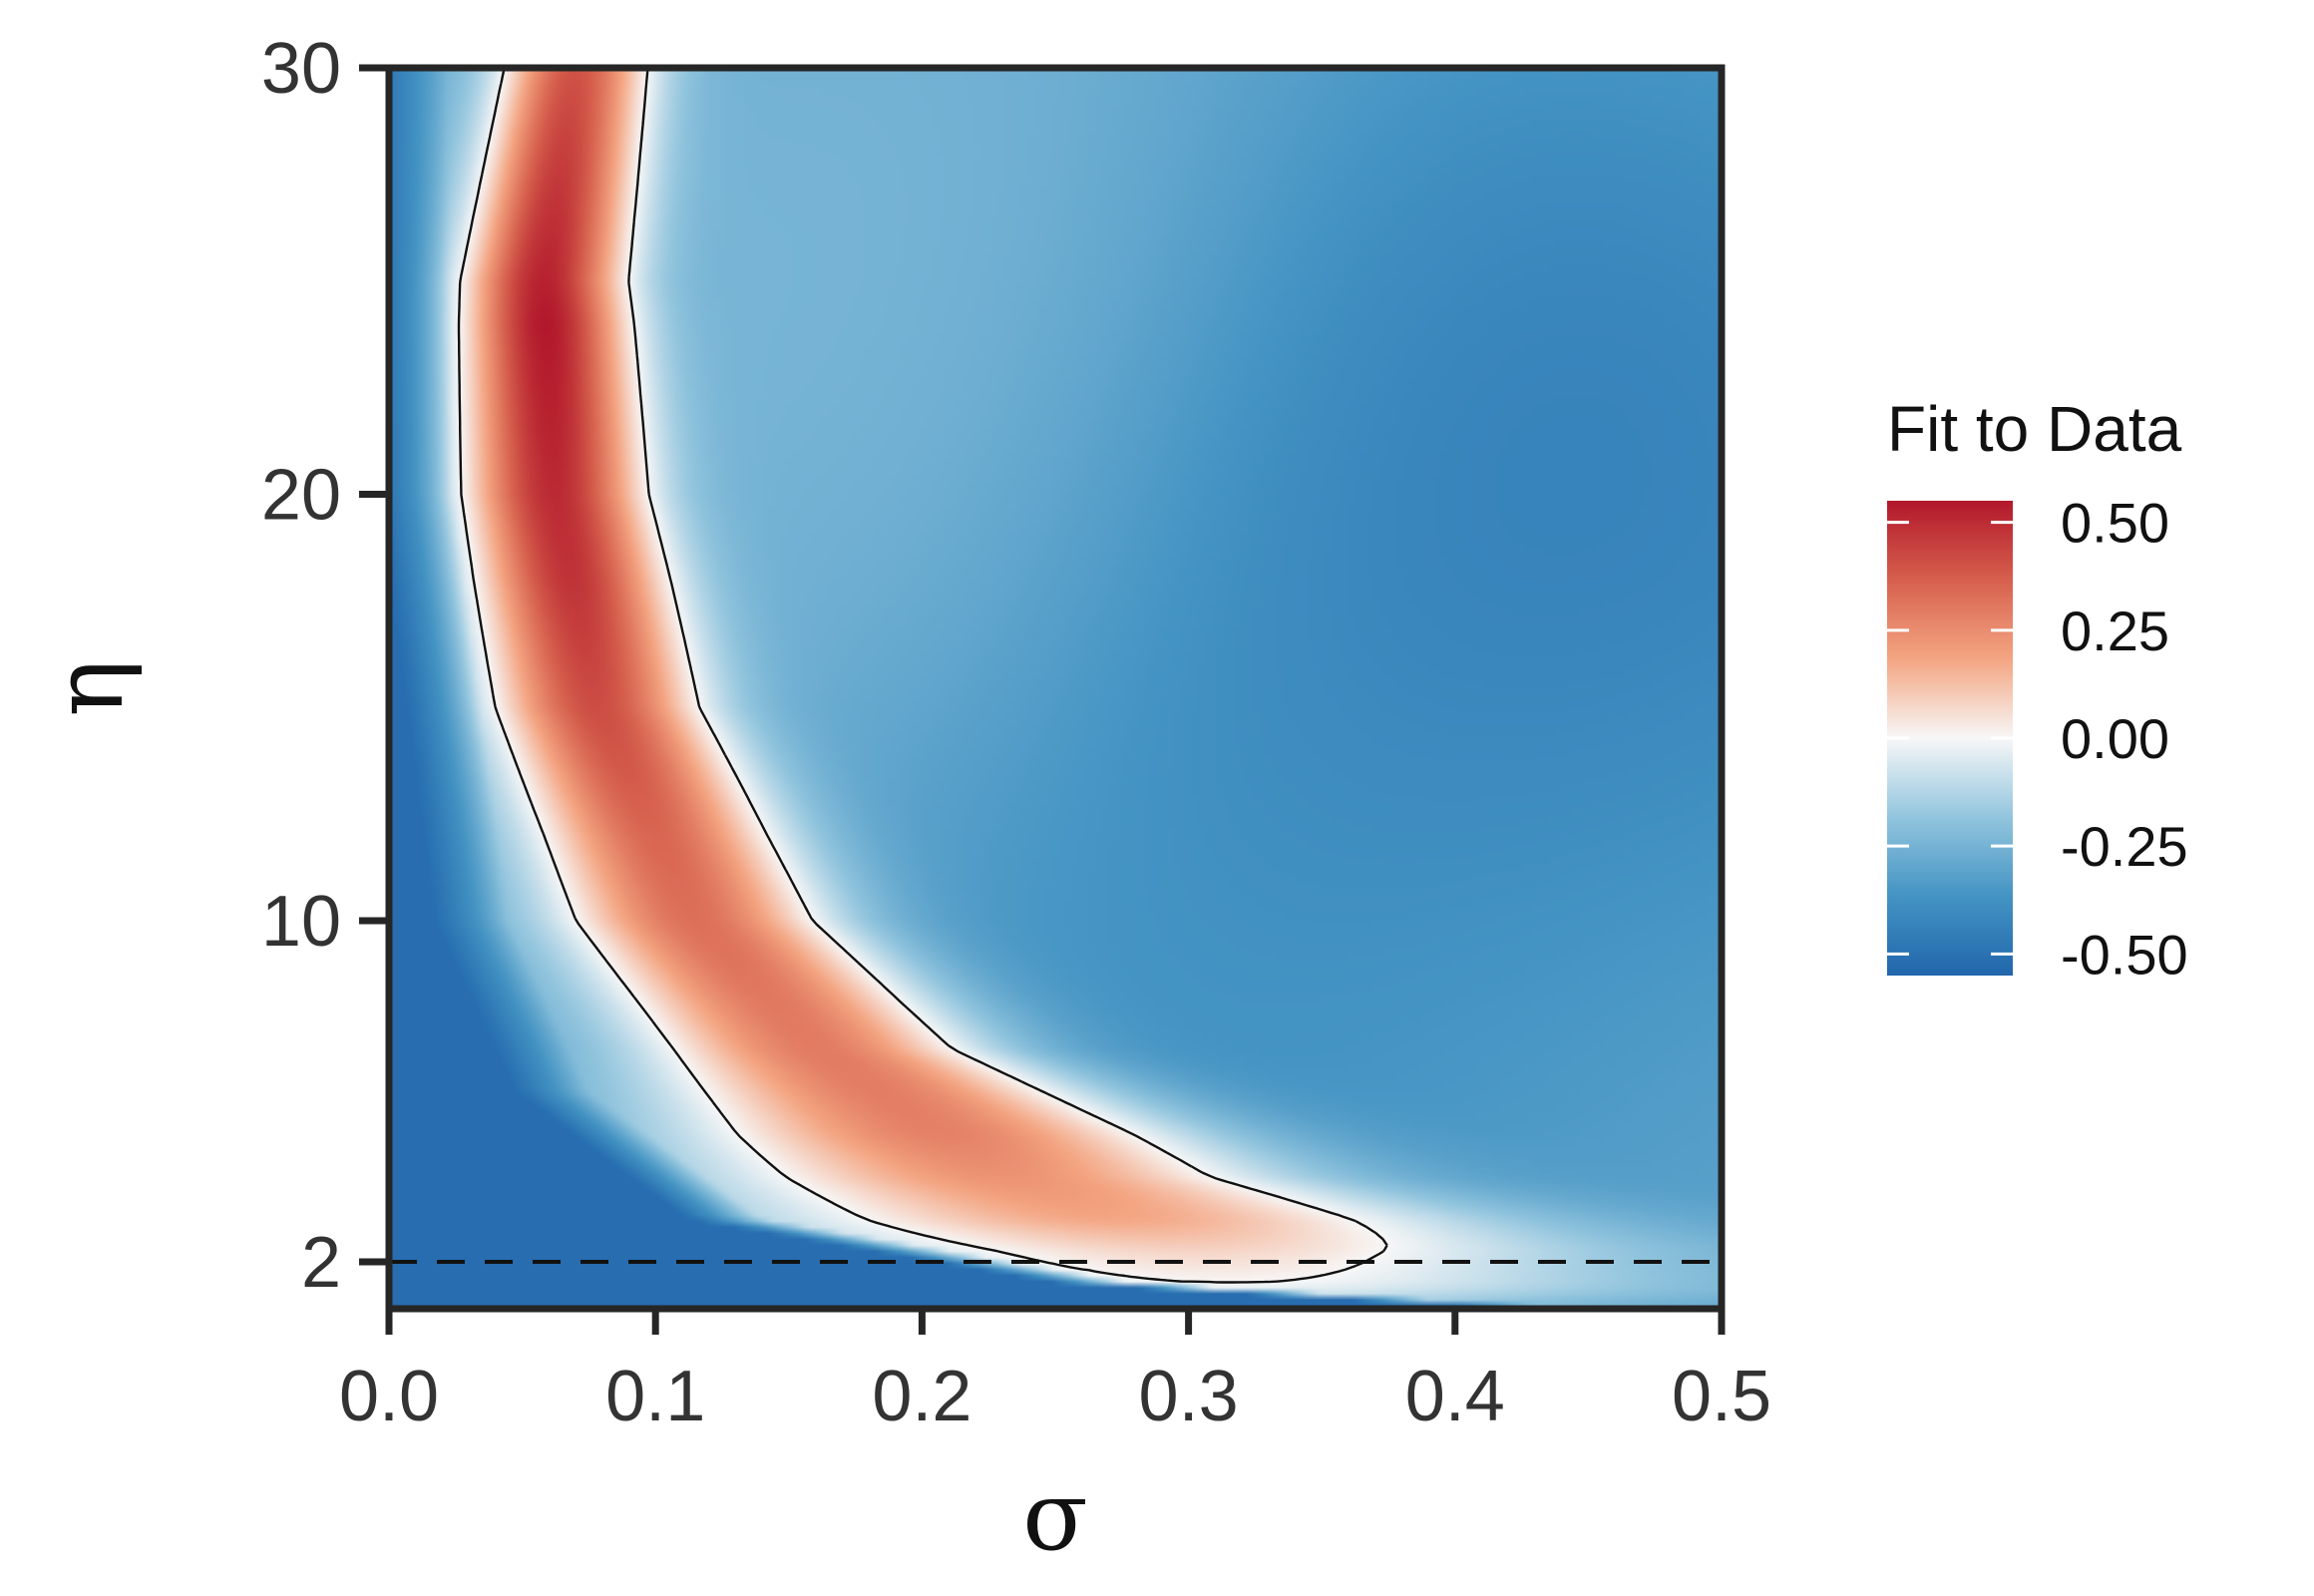 Image resolution: width=2314 pixels, height=1596 pixels. I want to click on x-tick-label: 0.4, so click(1455, 1396).